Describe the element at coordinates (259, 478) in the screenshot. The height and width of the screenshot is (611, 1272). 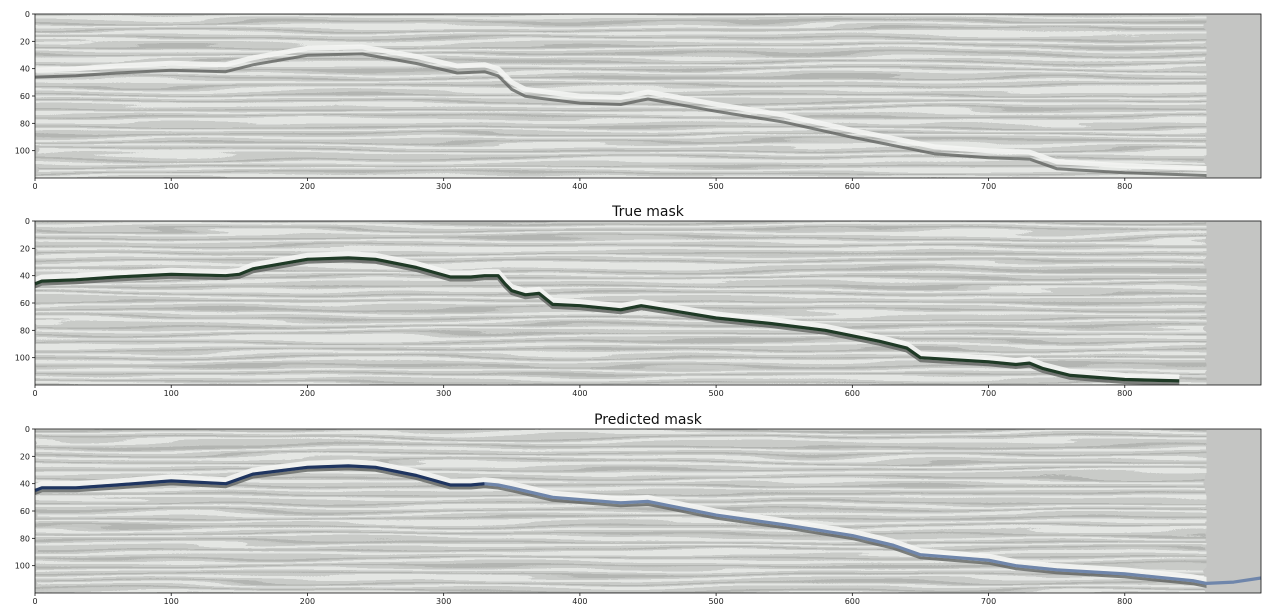
I see `mask-line-confident` at that location.